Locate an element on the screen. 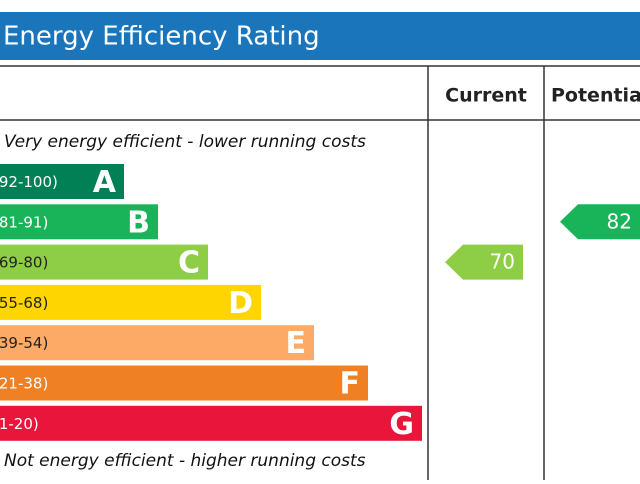 This screenshot has height=484, width=640. band-letter: A is located at coordinates (105, 182).